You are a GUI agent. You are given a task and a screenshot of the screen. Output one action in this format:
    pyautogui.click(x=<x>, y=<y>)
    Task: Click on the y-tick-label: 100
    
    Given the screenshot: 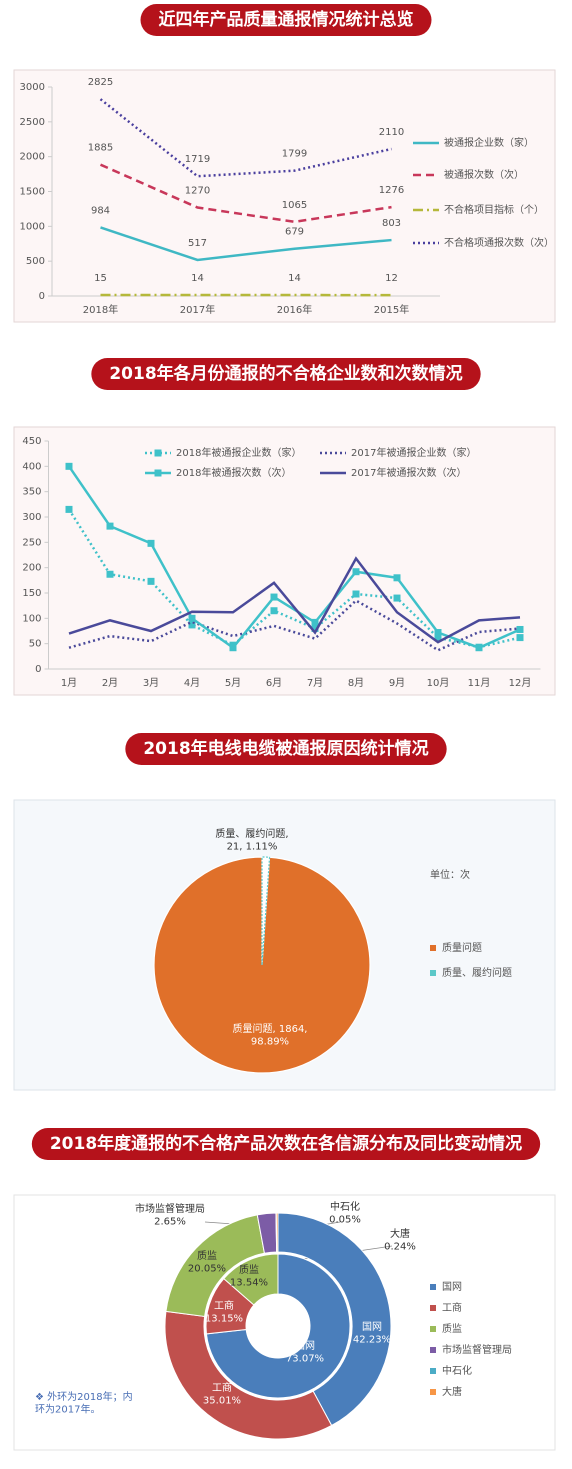 What is the action you would take?
    pyautogui.click(x=31, y=618)
    